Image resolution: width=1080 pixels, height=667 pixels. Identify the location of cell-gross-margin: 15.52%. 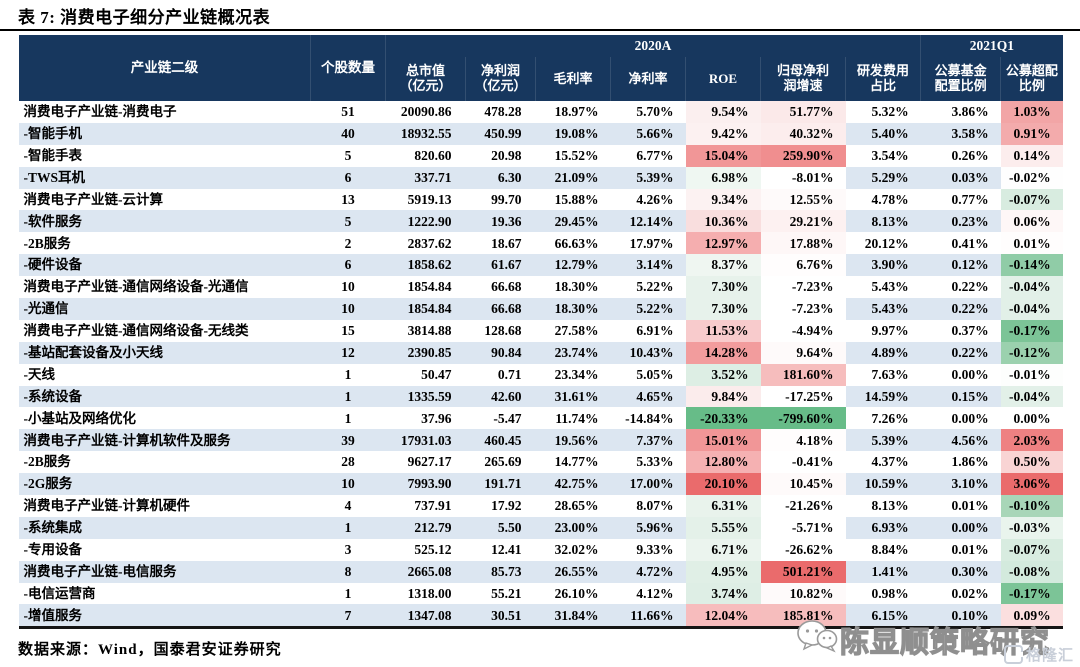
(573, 155).